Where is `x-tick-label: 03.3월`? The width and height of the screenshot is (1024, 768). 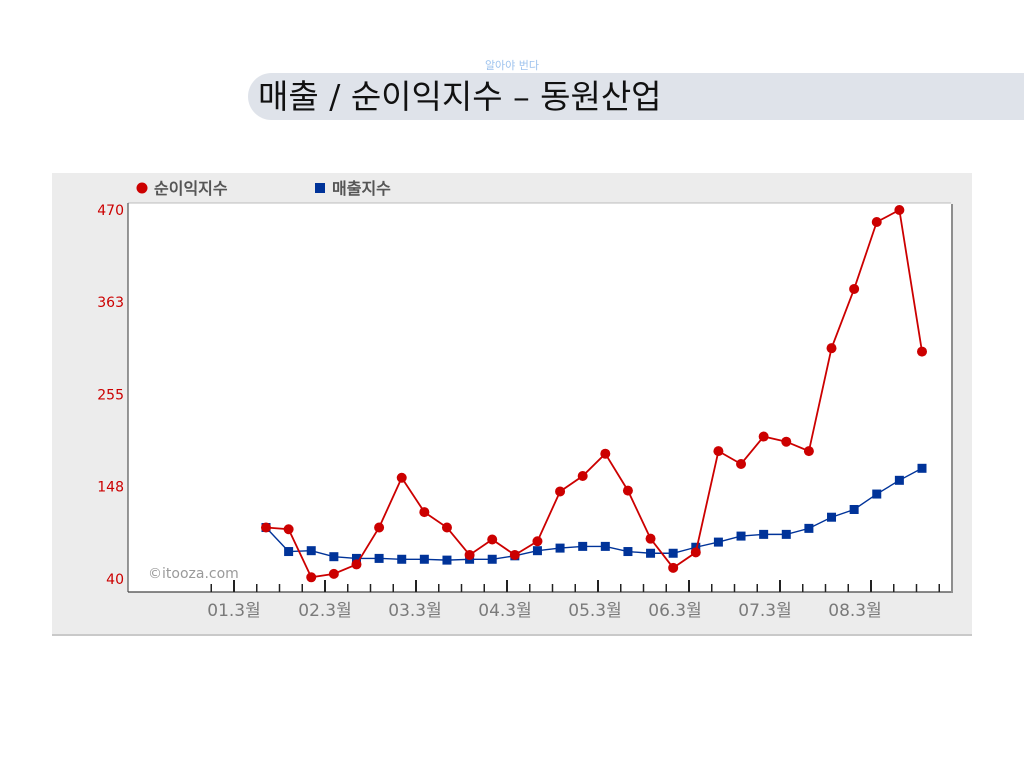 x-tick-label: 03.3월 is located at coordinates (415, 611).